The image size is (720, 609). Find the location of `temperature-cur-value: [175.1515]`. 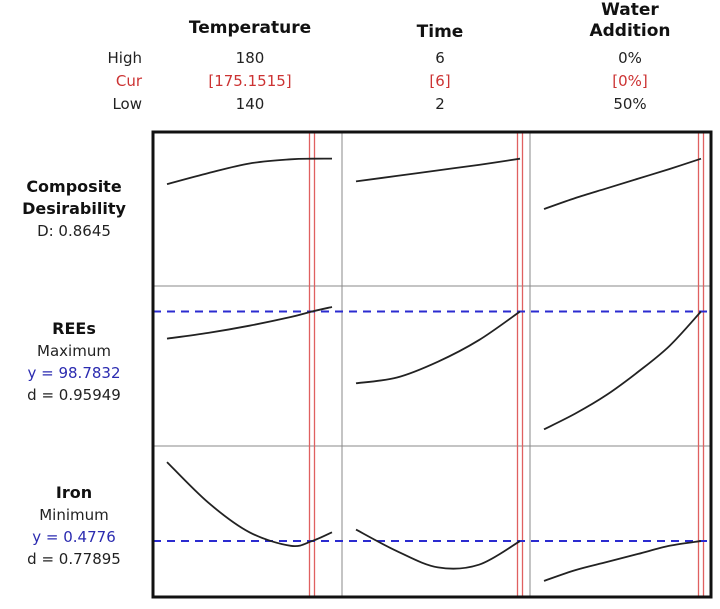

temperature-cur-value: [175.1515] is located at coordinates (250, 81).